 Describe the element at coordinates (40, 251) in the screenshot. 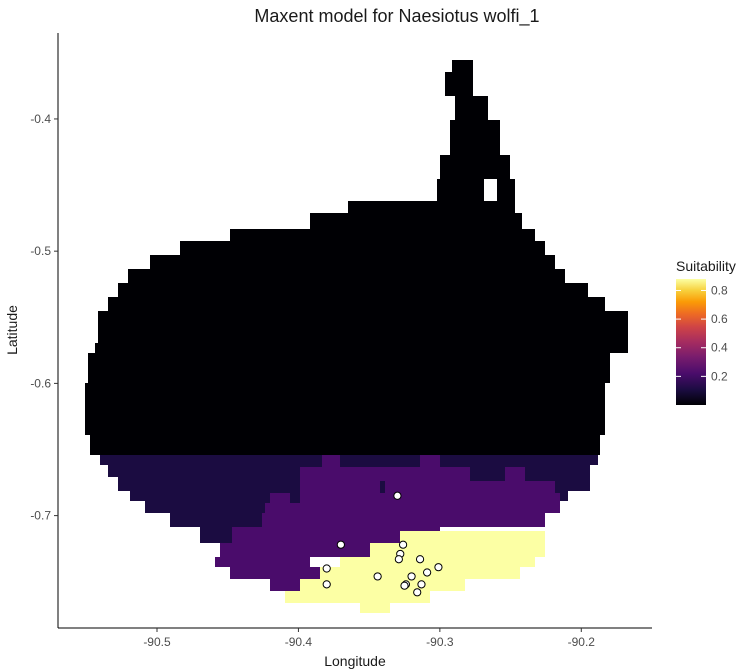

I see `y-tick-label: -0.5` at that location.